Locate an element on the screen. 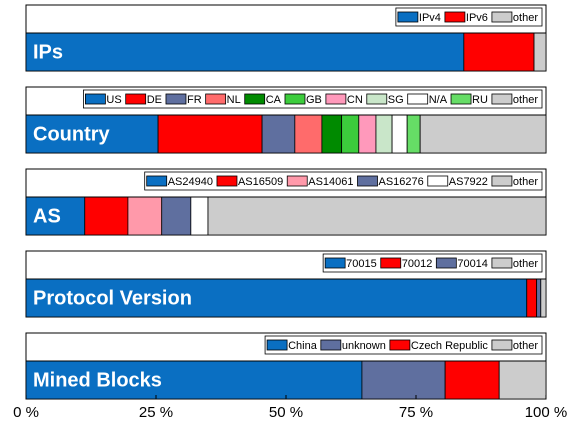  legend-label: DE is located at coordinates (154, 100).